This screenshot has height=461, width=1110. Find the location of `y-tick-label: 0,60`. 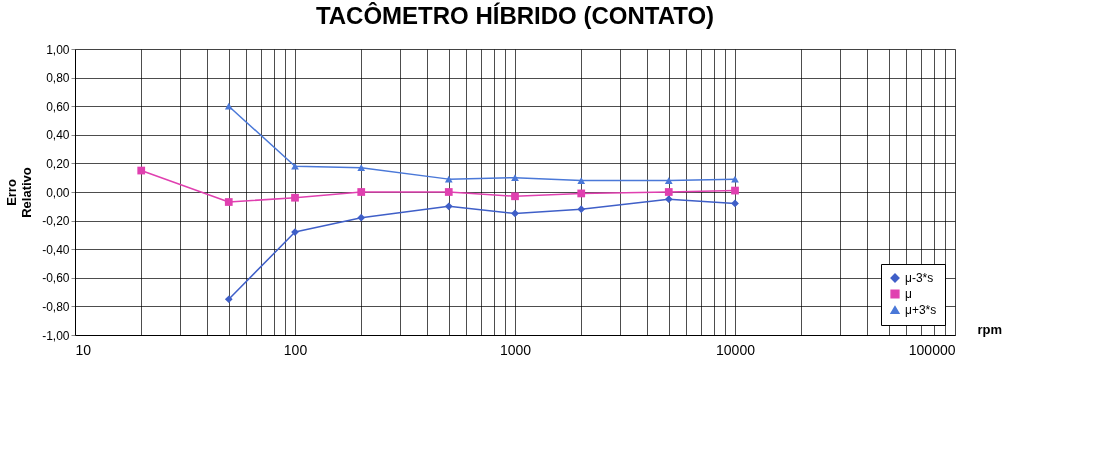

y-tick-label: 0,60 is located at coordinates (58, 106).